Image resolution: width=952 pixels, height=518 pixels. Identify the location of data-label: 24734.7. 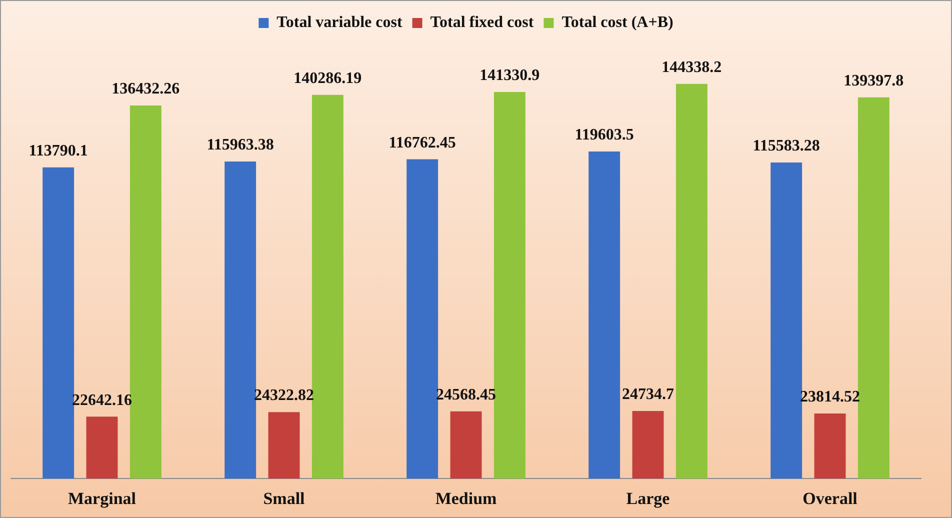
(648, 395).